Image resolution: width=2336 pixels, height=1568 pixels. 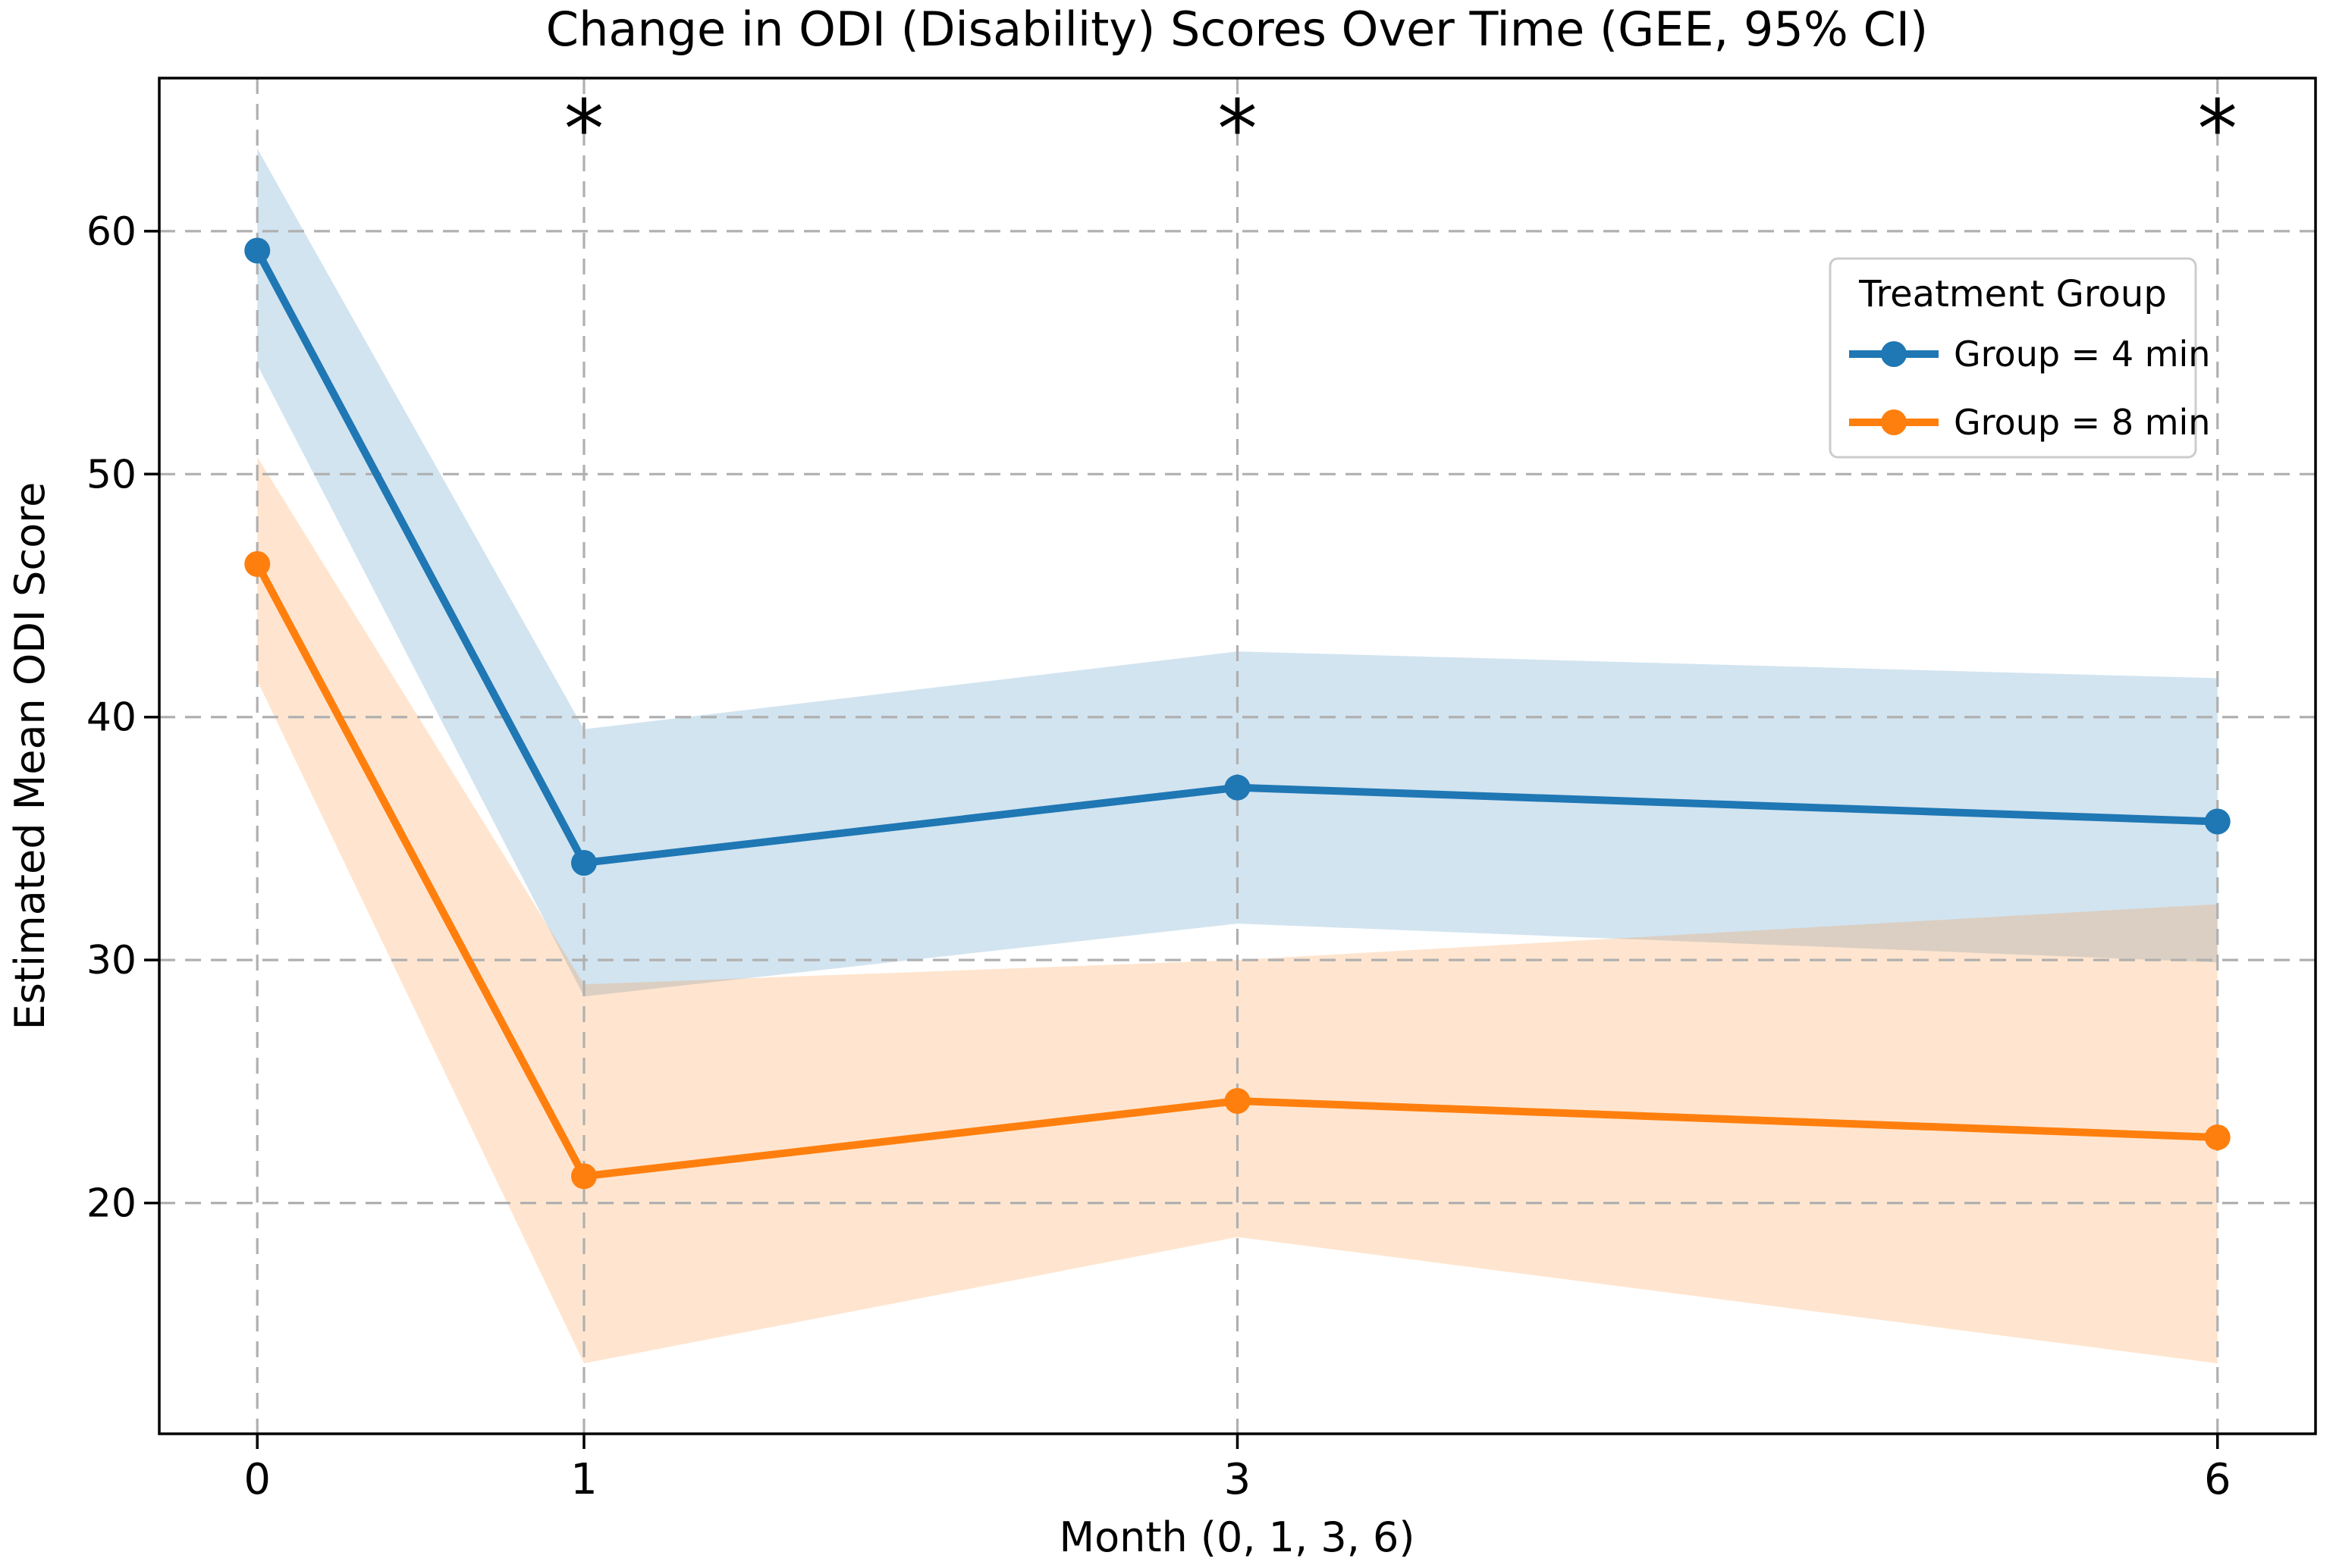 I want to click on legend-label-8min: Group = 8 min, so click(x=2082, y=423).